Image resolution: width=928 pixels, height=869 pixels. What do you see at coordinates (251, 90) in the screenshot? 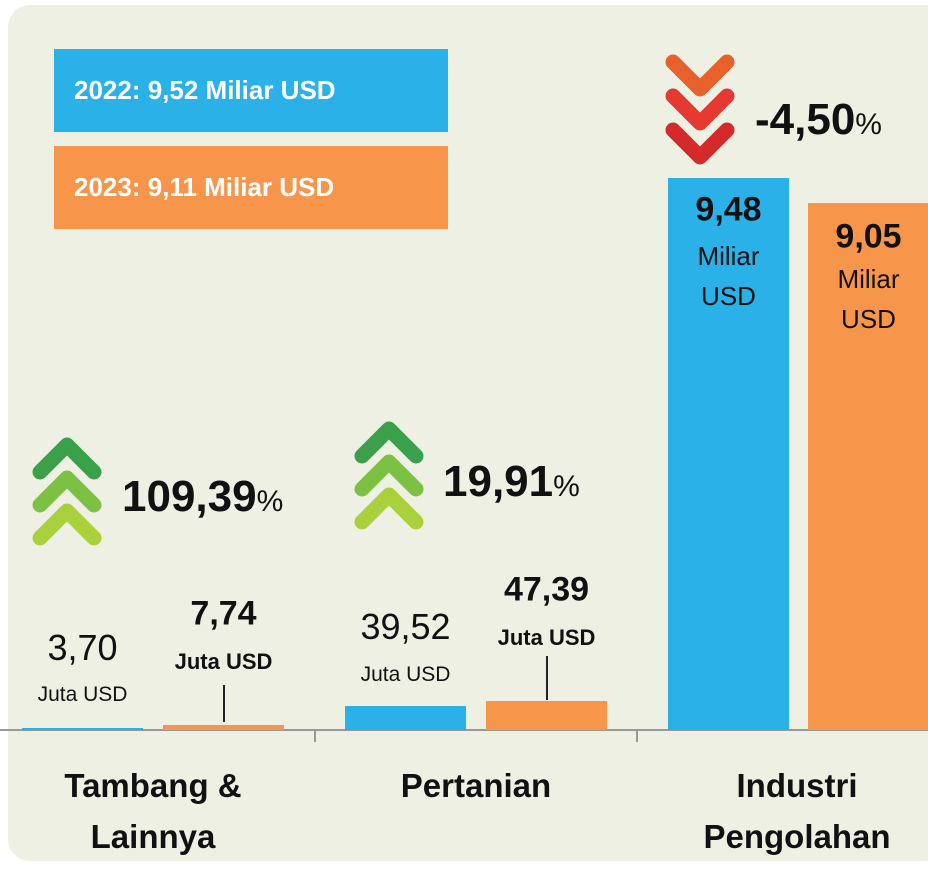
I see `legend-entry: 2022: 9,52 Miliar USD` at bounding box center [251, 90].